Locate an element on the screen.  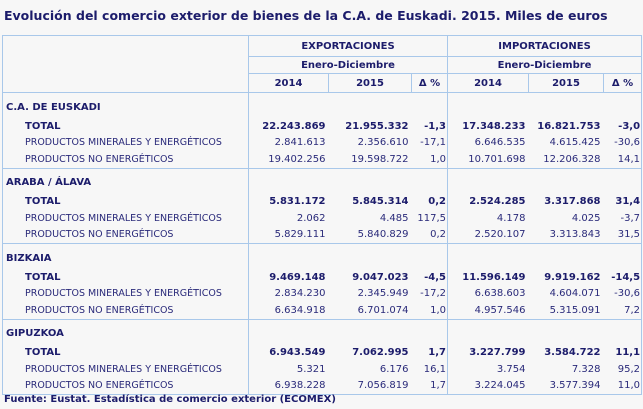
value-cell: -3,0 is located at coordinates (623, 126).